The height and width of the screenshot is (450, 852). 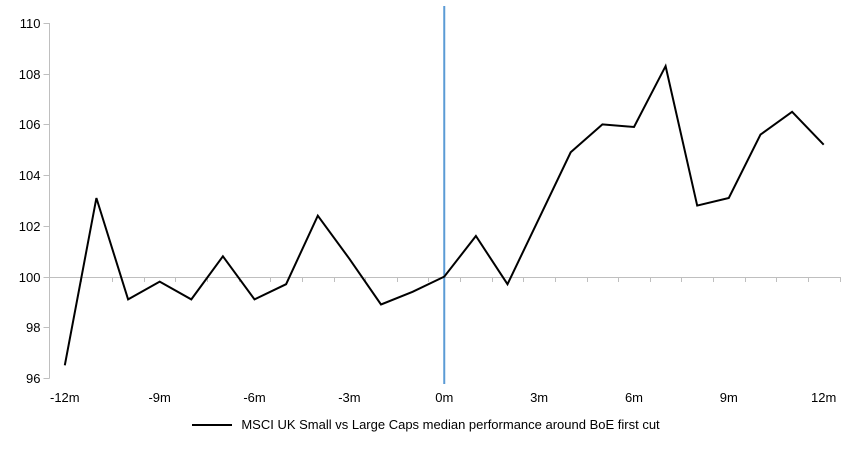 I want to click on legend-line-sample, so click(x=212, y=424).